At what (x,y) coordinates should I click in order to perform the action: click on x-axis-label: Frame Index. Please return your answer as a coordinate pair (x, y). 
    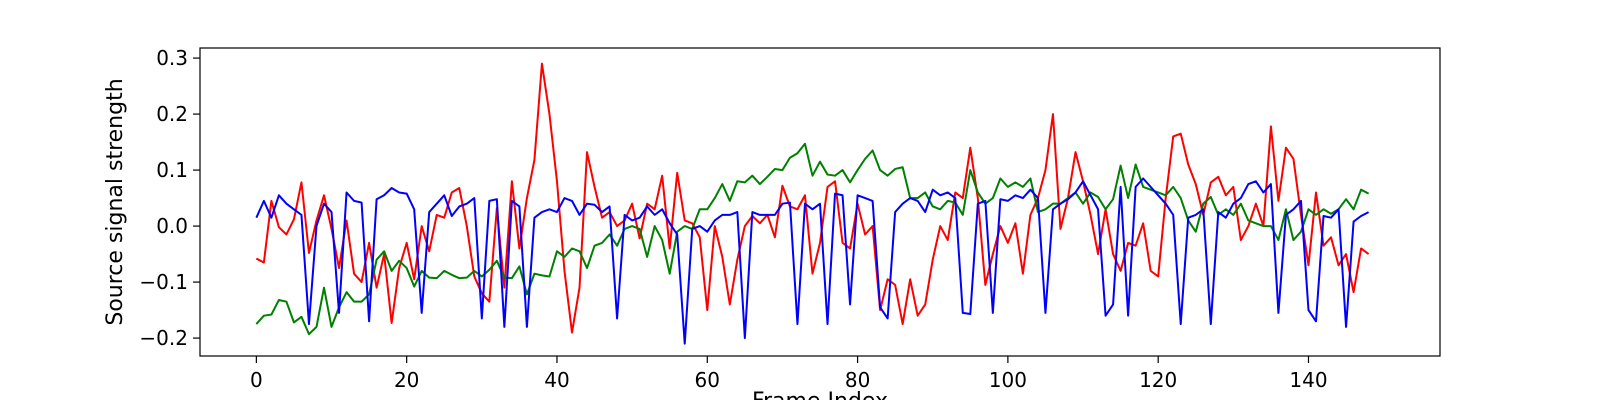
    Looking at the image, I should click on (820, 394).